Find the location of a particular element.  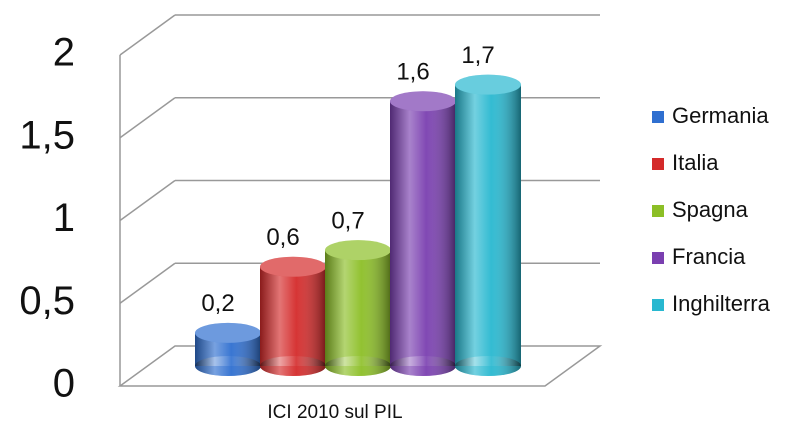

y-tick-label: 0,5 is located at coordinates (47, 301).